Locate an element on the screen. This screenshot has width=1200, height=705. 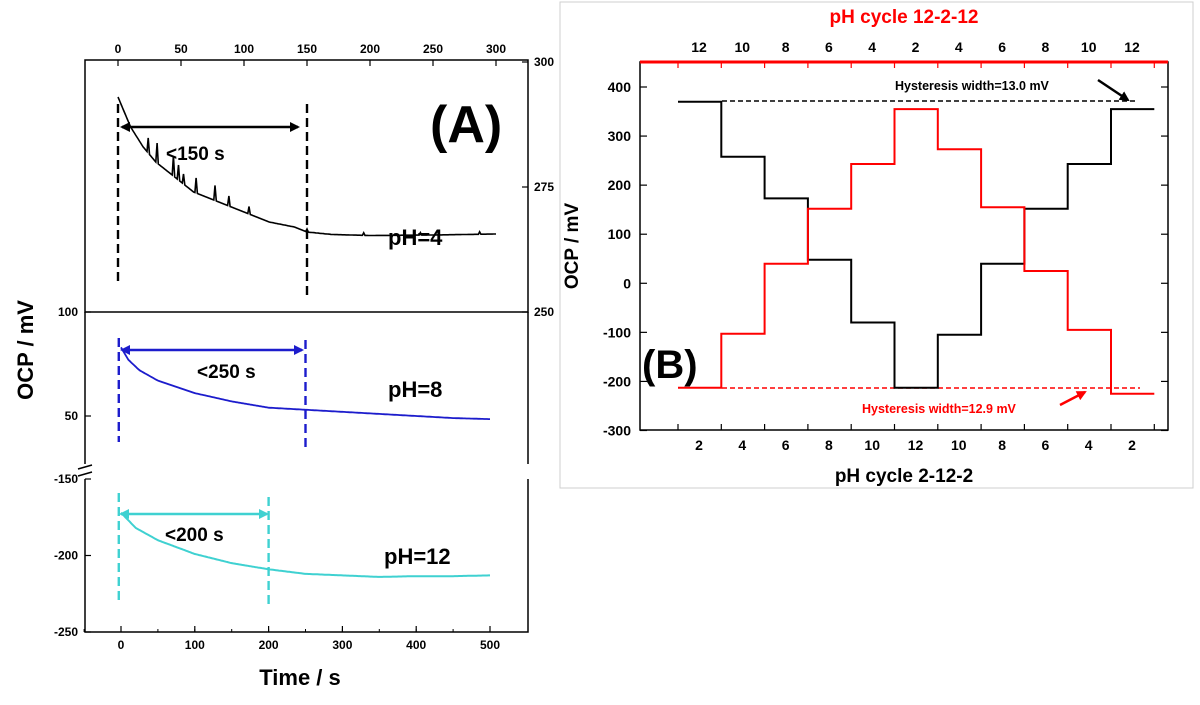
hysteresis-arrow-red is located at coordinates (1073, 398).